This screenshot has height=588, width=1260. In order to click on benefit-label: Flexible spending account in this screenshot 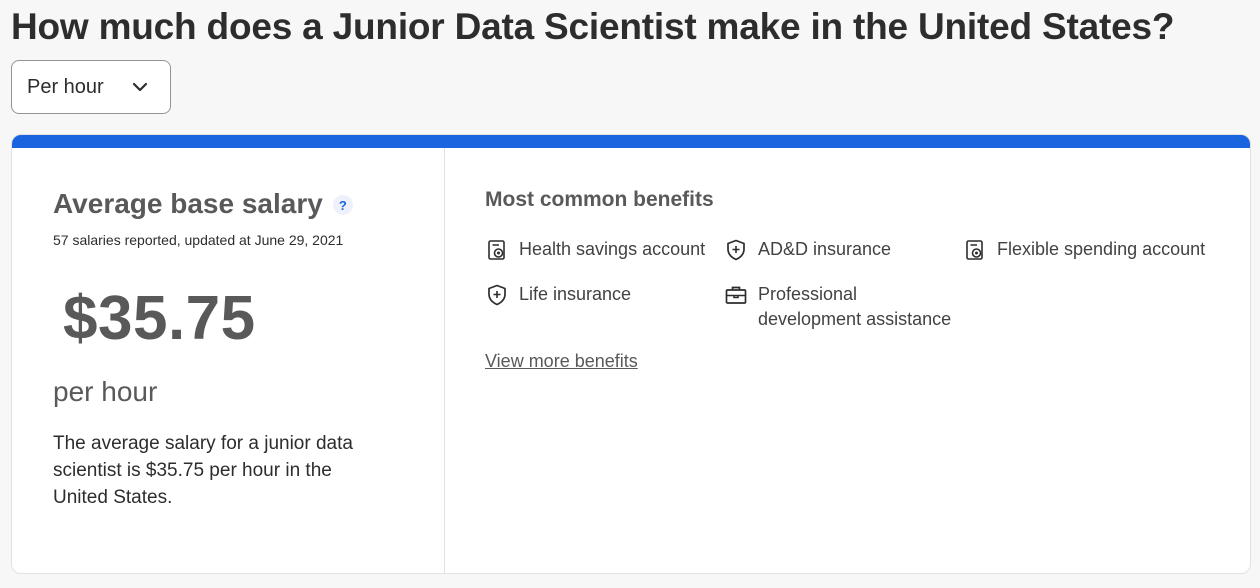, I will do `click(1101, 249)`.